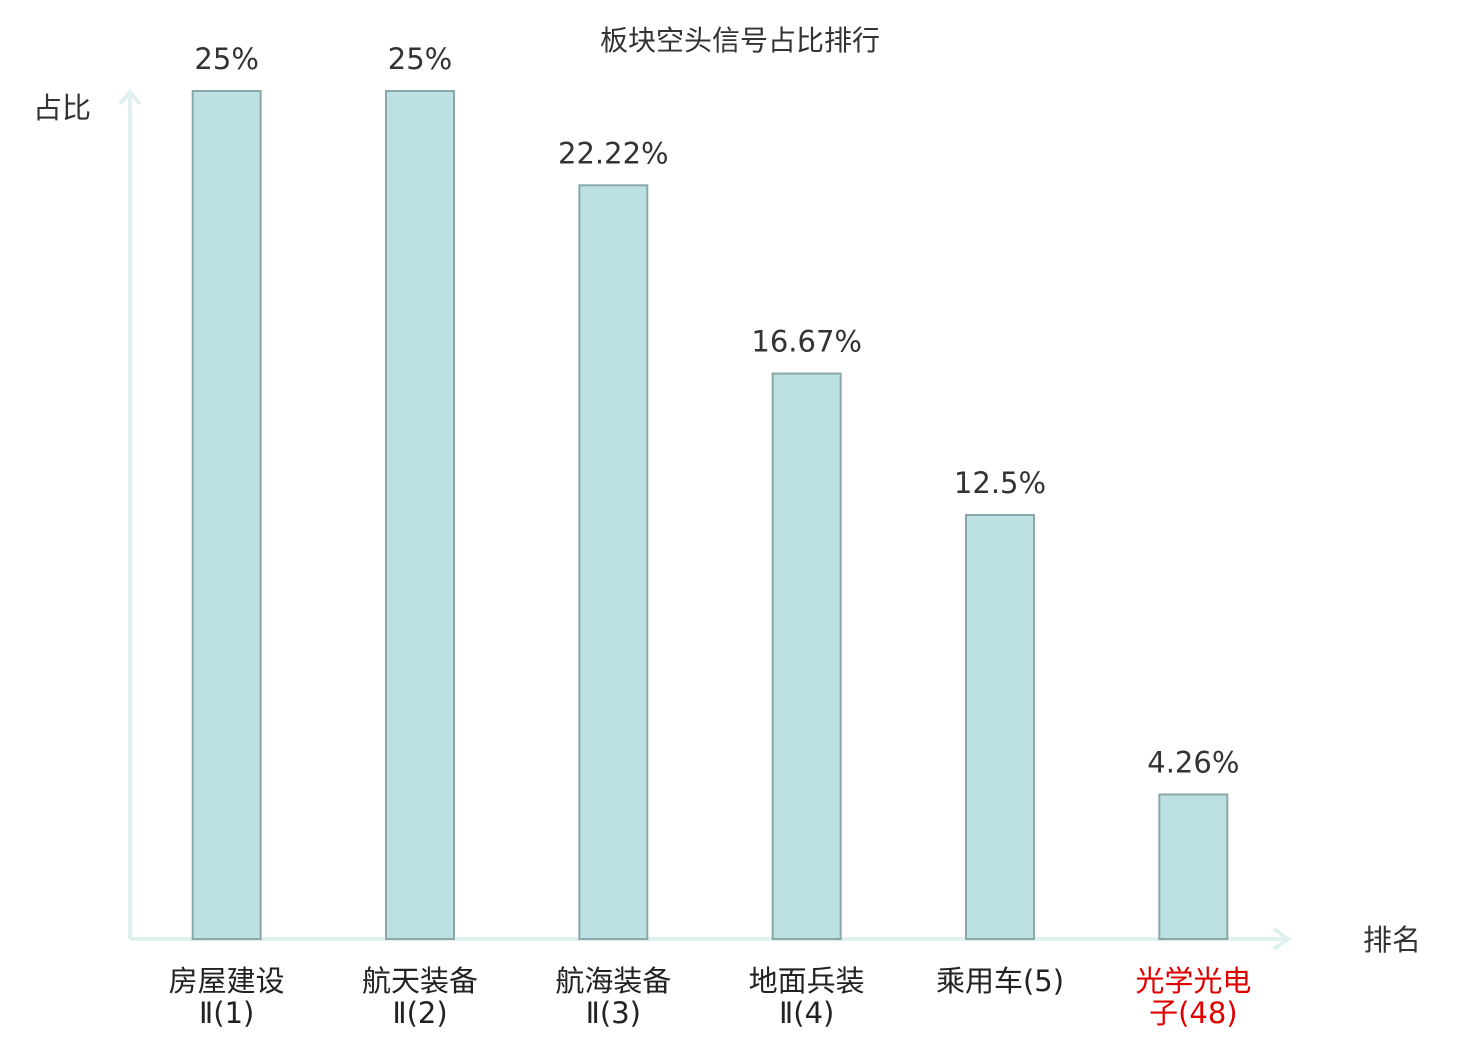 The image size is (1480, 1040). Describe the element at coordinates (806, 342) in the screenshot. I see `value-label: 16.67%` at that location.